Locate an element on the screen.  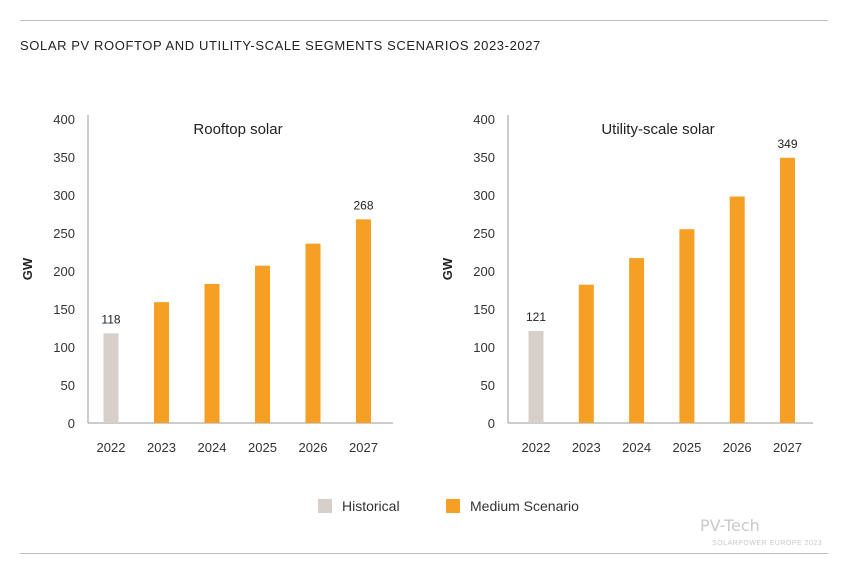
data-label: 121 is located at coordinates (536, 317).